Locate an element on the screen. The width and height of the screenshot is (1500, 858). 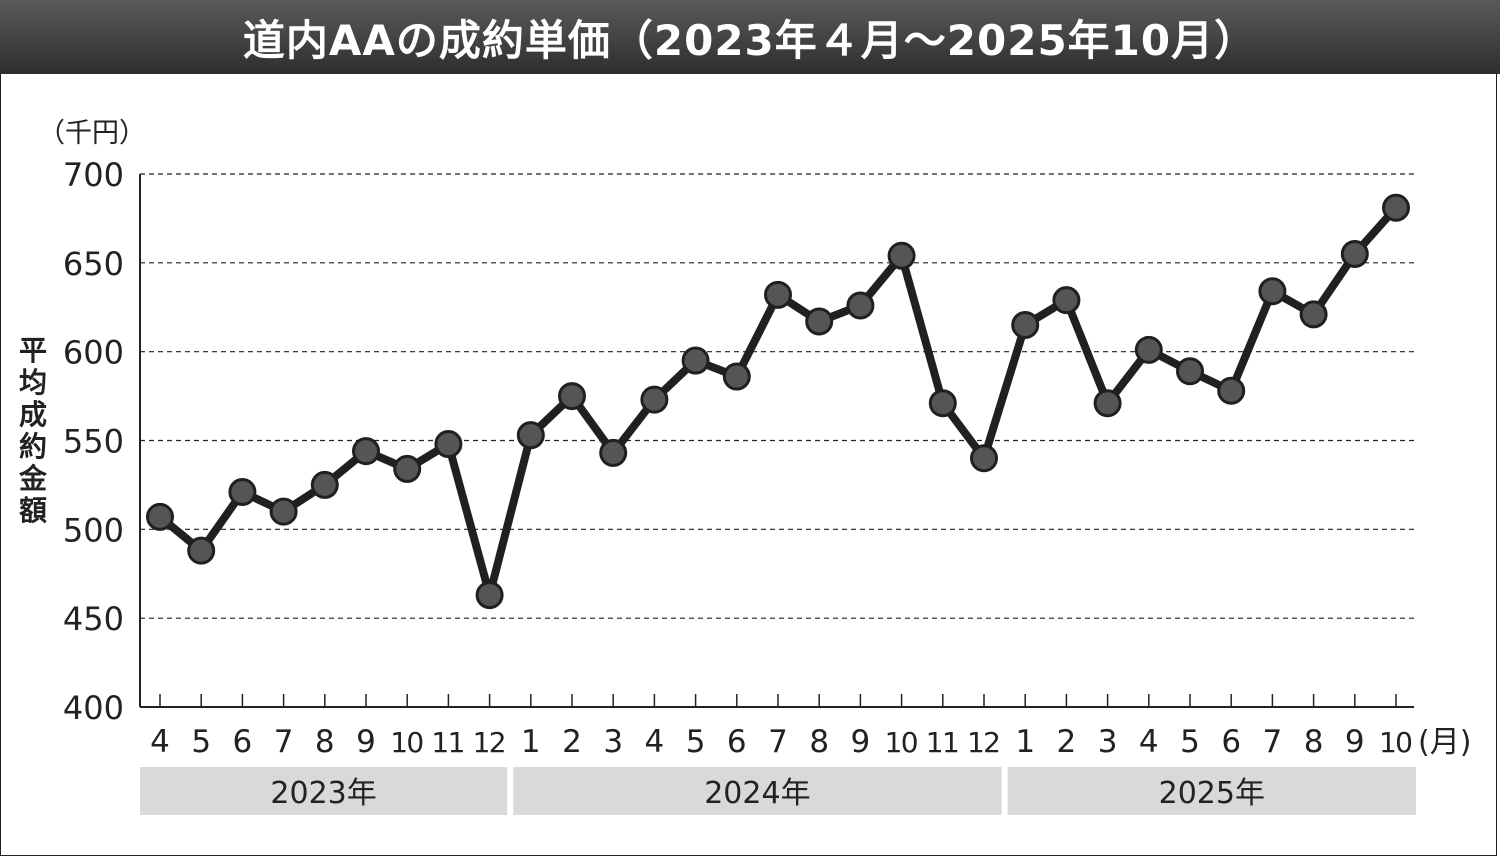
y-tick-label: 450 is located at coordinates (93, 619).